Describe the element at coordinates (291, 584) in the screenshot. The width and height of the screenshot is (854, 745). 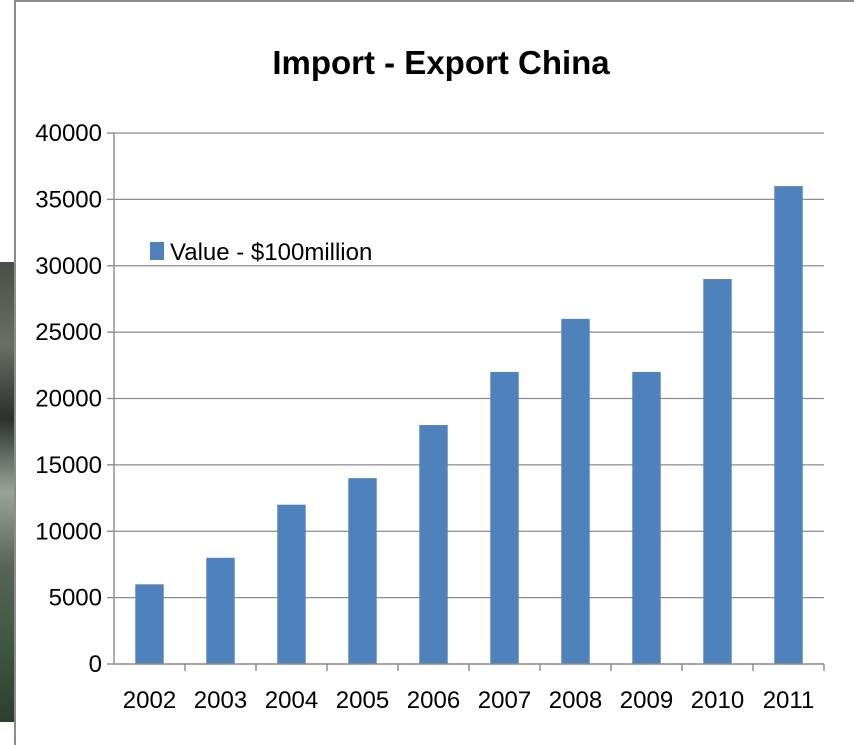
I see `bar-2004` at that location.